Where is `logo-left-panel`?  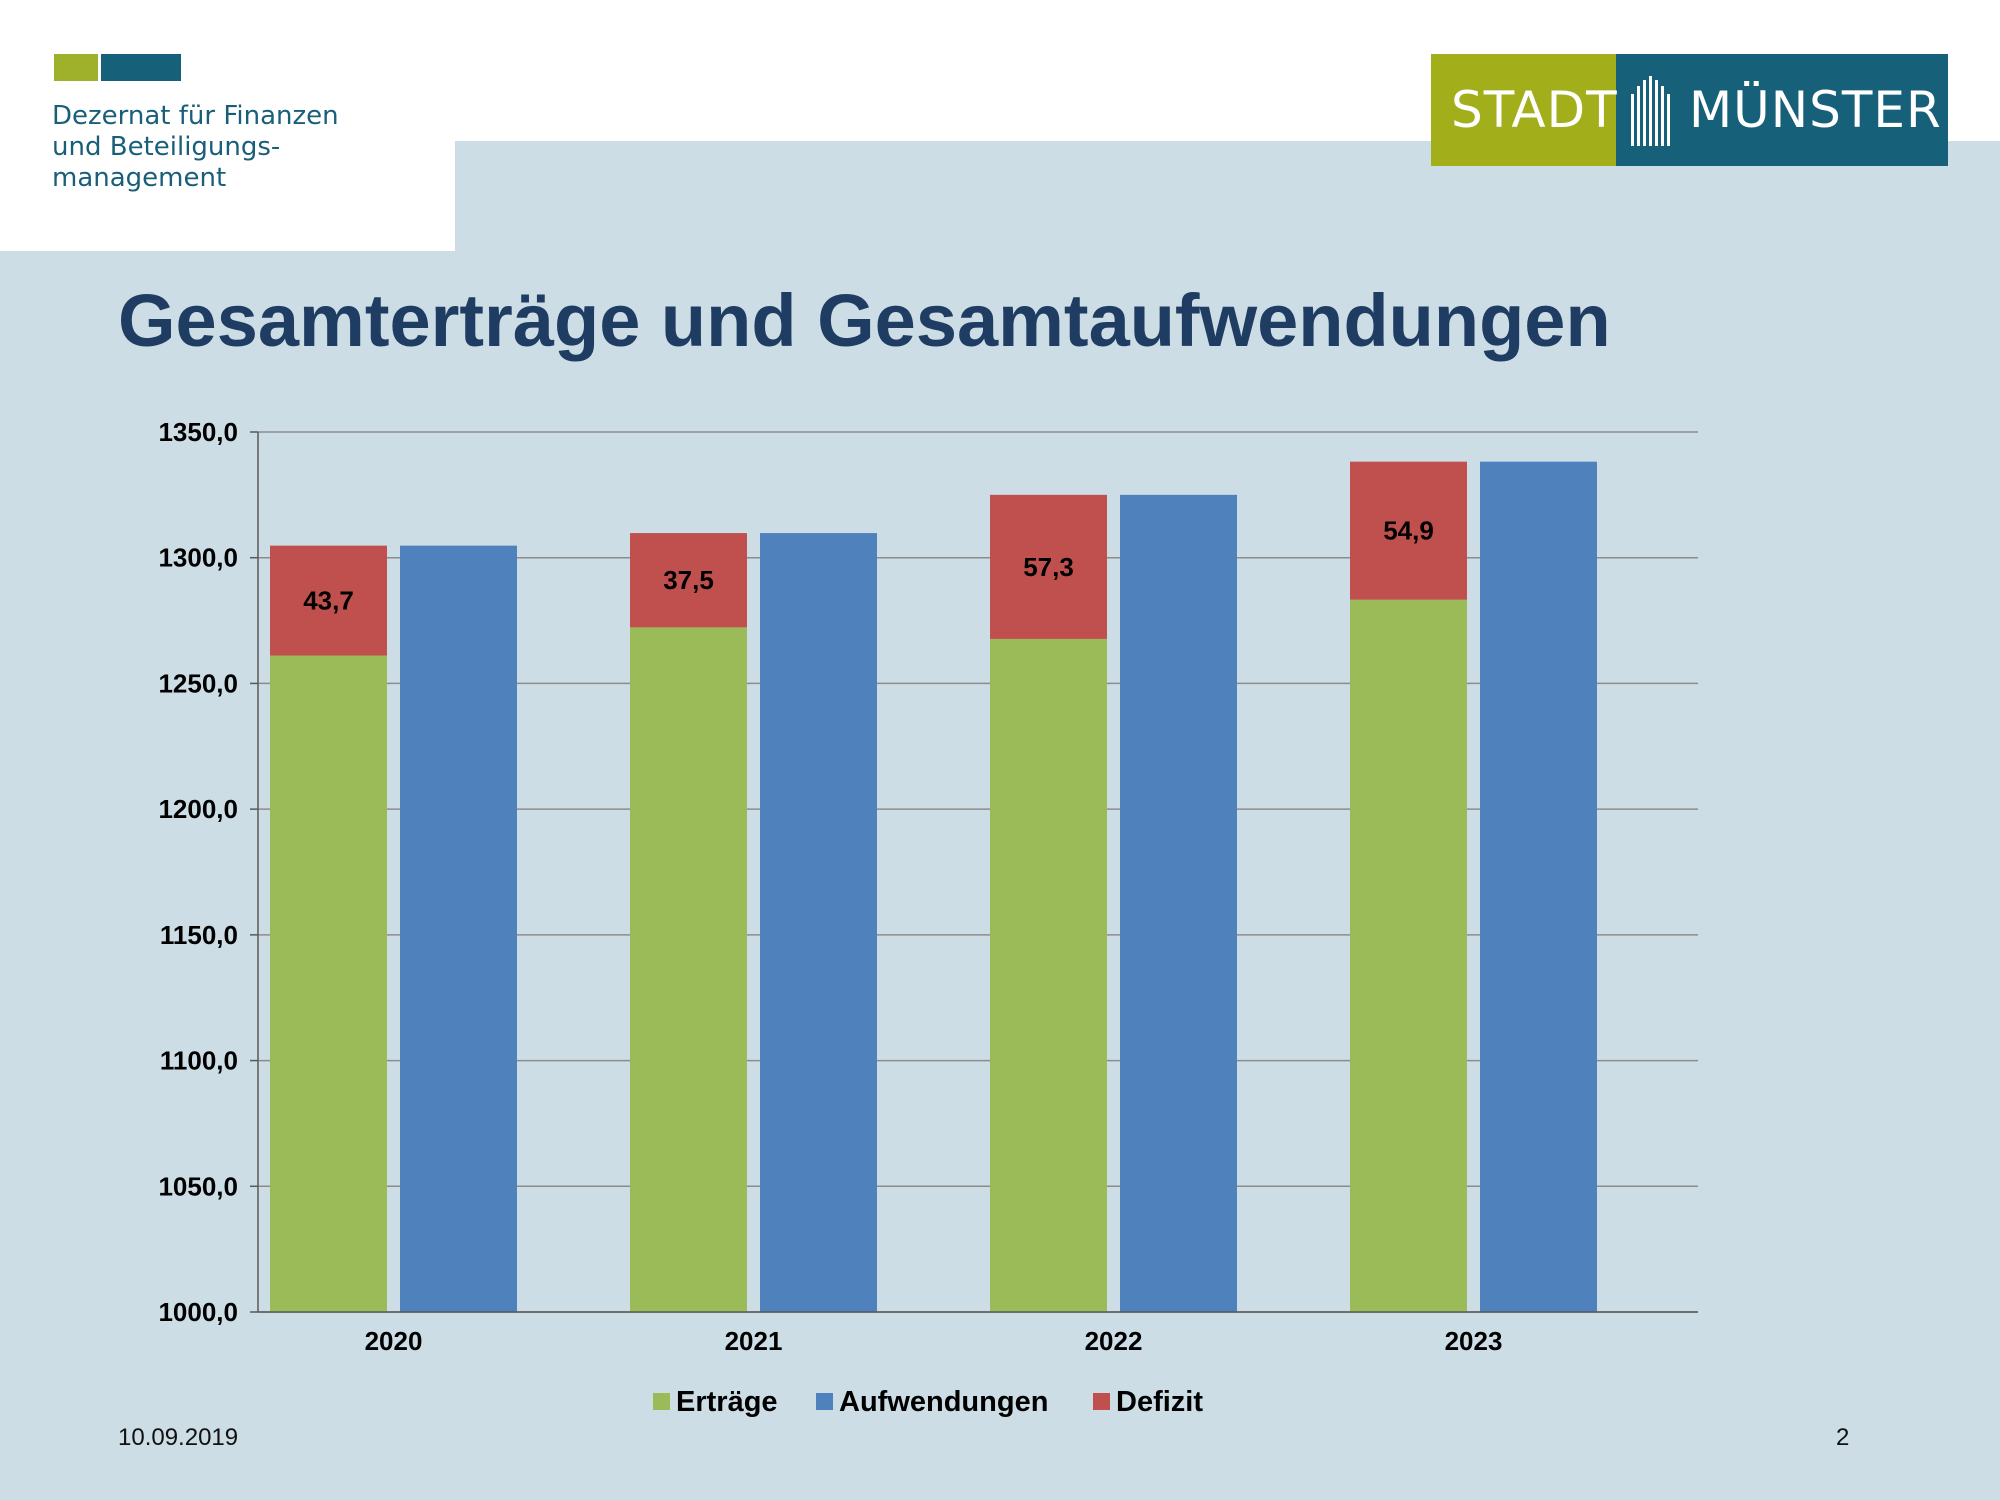
logo-left-panel is located at coordinates (1523, 110).